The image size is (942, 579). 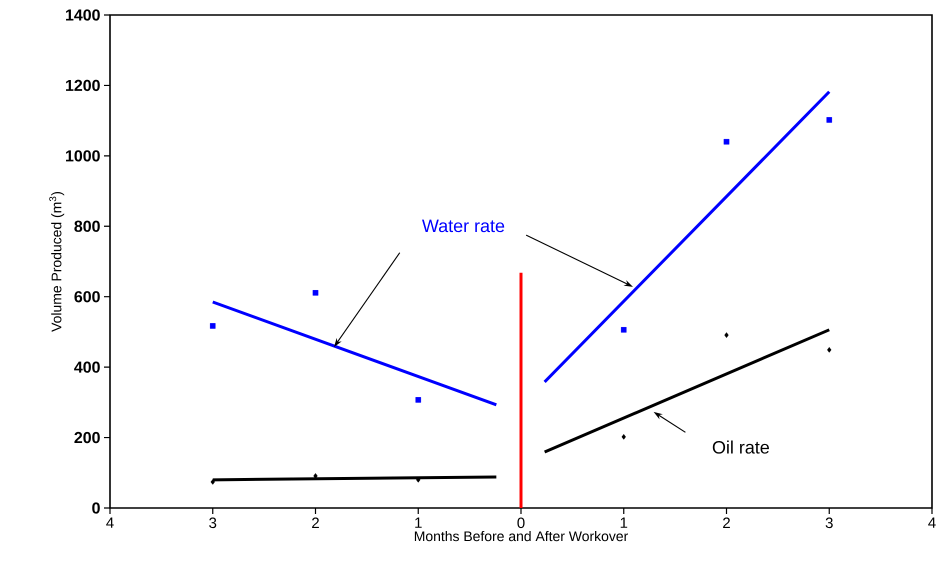 What do you see at coordinates (87, 438) in the screenshot?
I see `y-tick-label: 200` at bounding box center [87, 438].